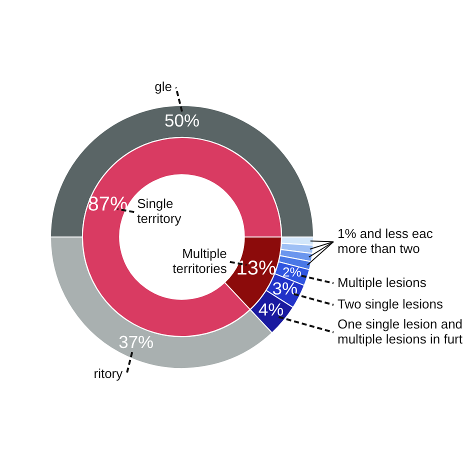 This screenshot has width=474, height=474. Describe the element at coordinates (292, 272) in the screenshot. I see `data-label: 2%` at that location.